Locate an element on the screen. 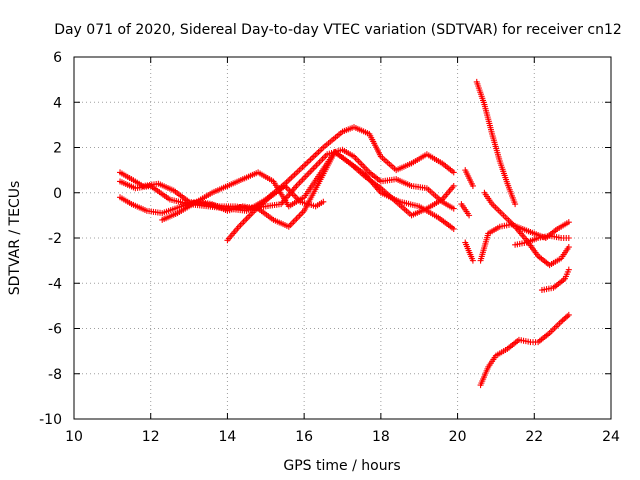 The width and height of the screenshot is (640, 480). x-tick-label: 12 is located at coordinates (151, 437).